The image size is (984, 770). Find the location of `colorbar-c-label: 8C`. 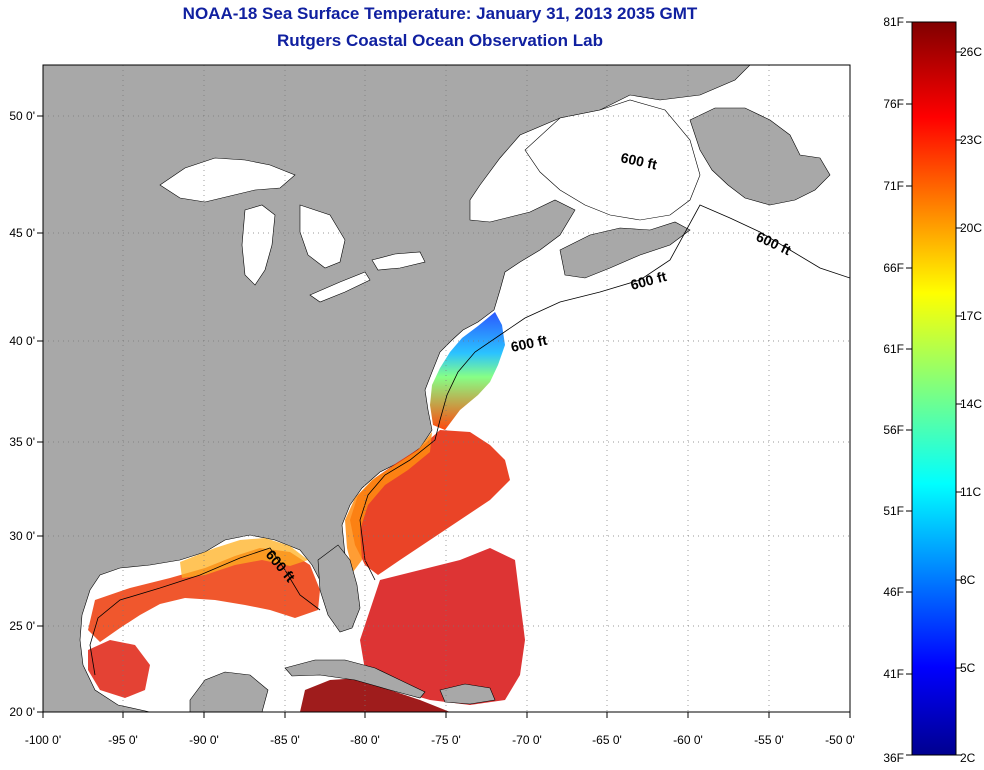

colorbar-c-label: 8C is located at coordinates (968, 580).